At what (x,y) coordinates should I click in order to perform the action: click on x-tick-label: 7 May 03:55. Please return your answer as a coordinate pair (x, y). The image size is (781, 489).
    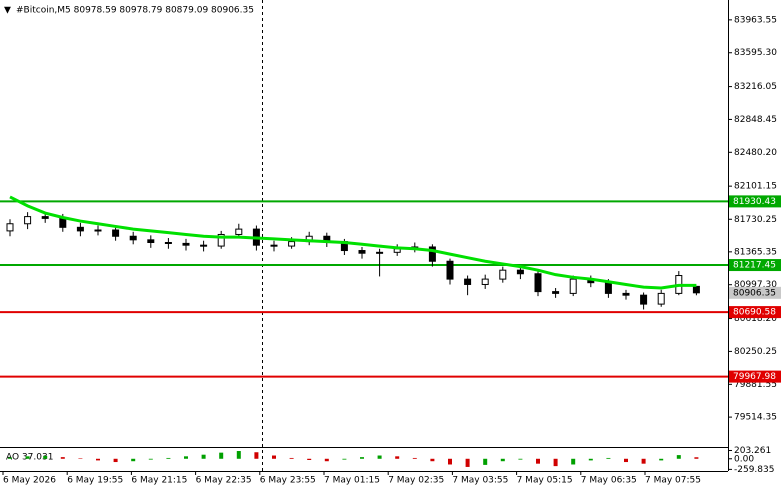
    Looking at the image, I should click on (480, 481).